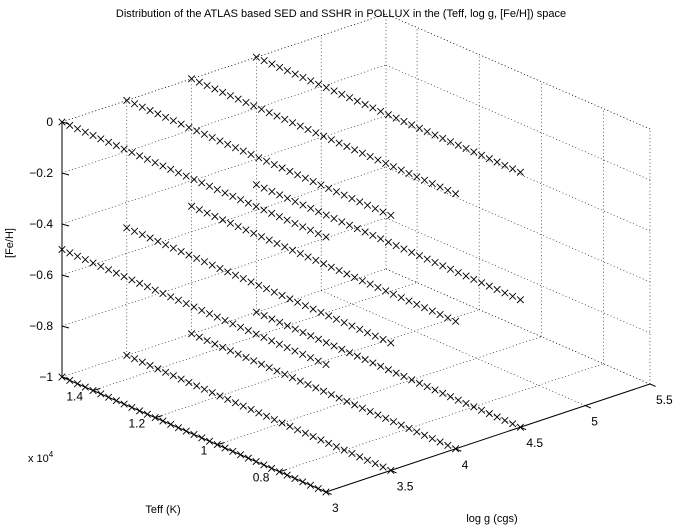  What do you see at coordinates (51, 454) in the screenshot?
I see `y-multiplier-exponent: 4` at bounding box center [51, 454].